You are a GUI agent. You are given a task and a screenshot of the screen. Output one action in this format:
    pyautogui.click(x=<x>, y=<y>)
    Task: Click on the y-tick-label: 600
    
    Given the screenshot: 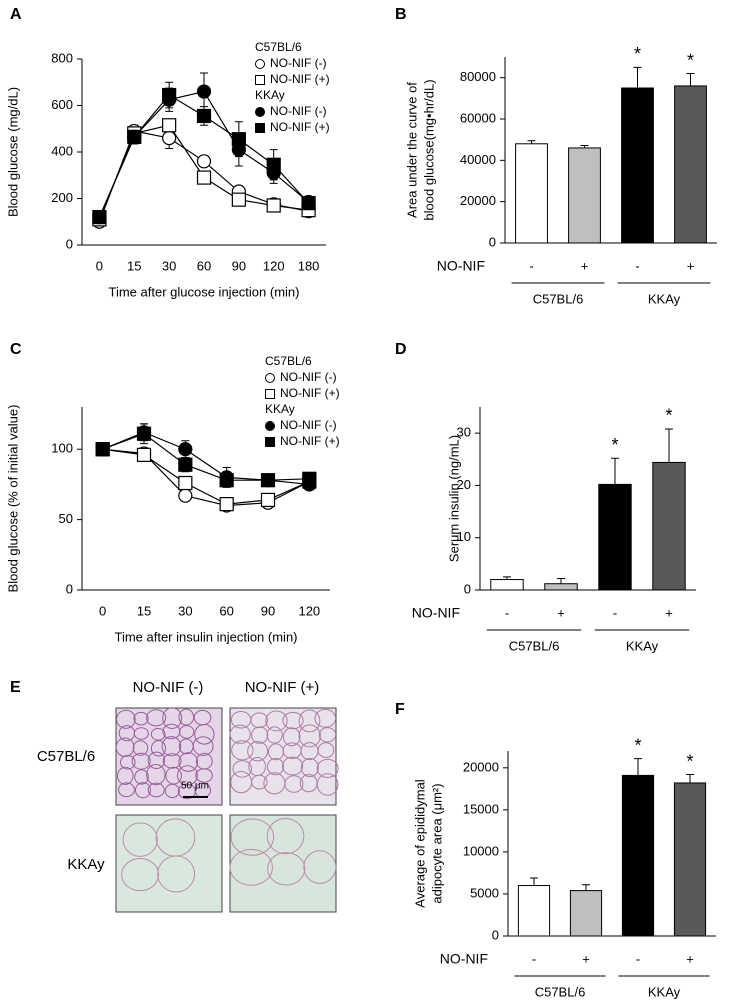 What is the action you would take?
    pyautogui.click(x=62, y=104)
    